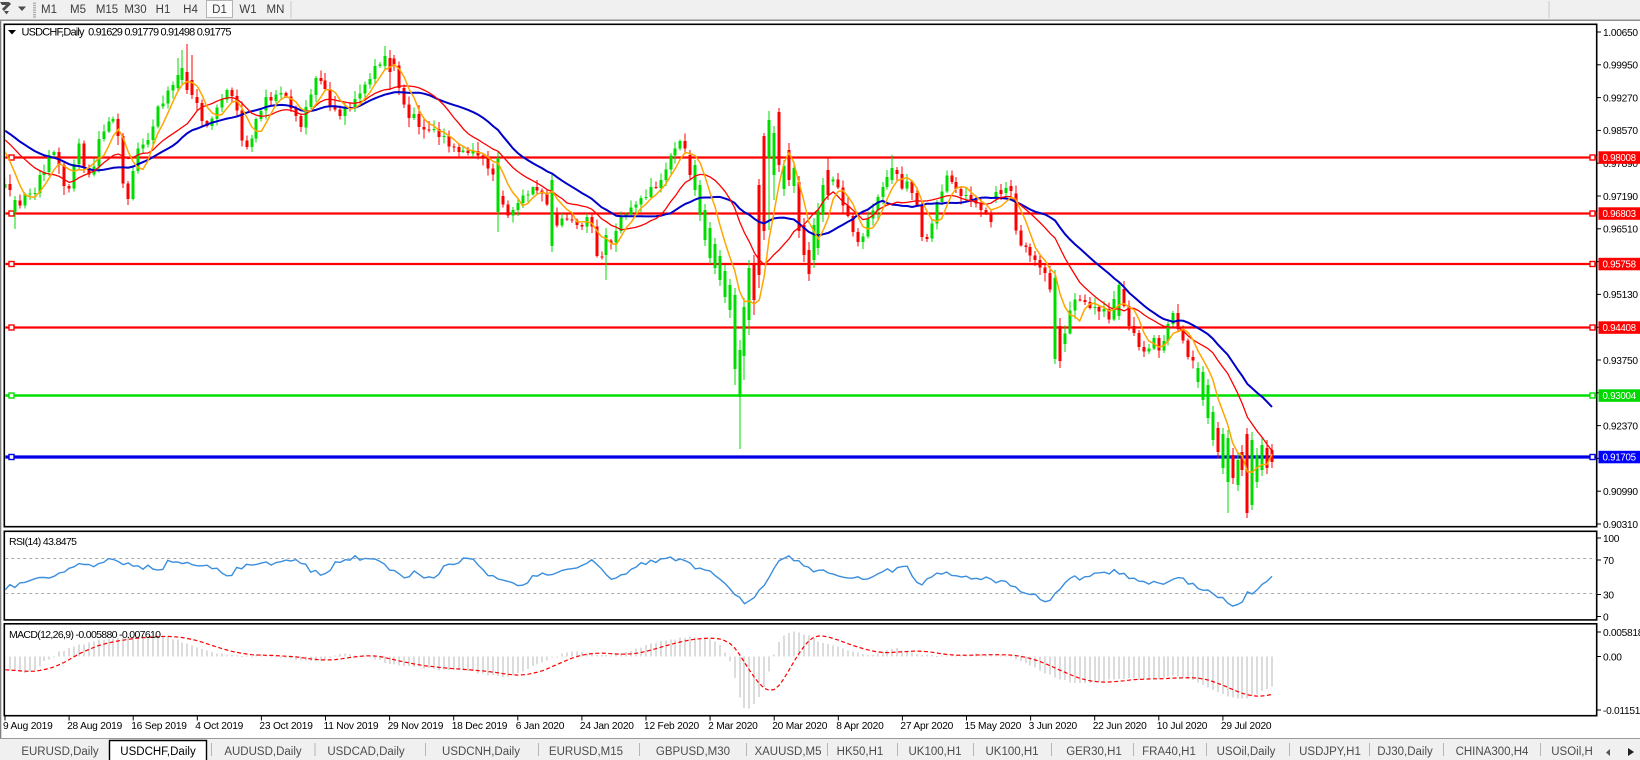  I want to click on svg-text: 22 Jun 2020, so click(1120, 726).